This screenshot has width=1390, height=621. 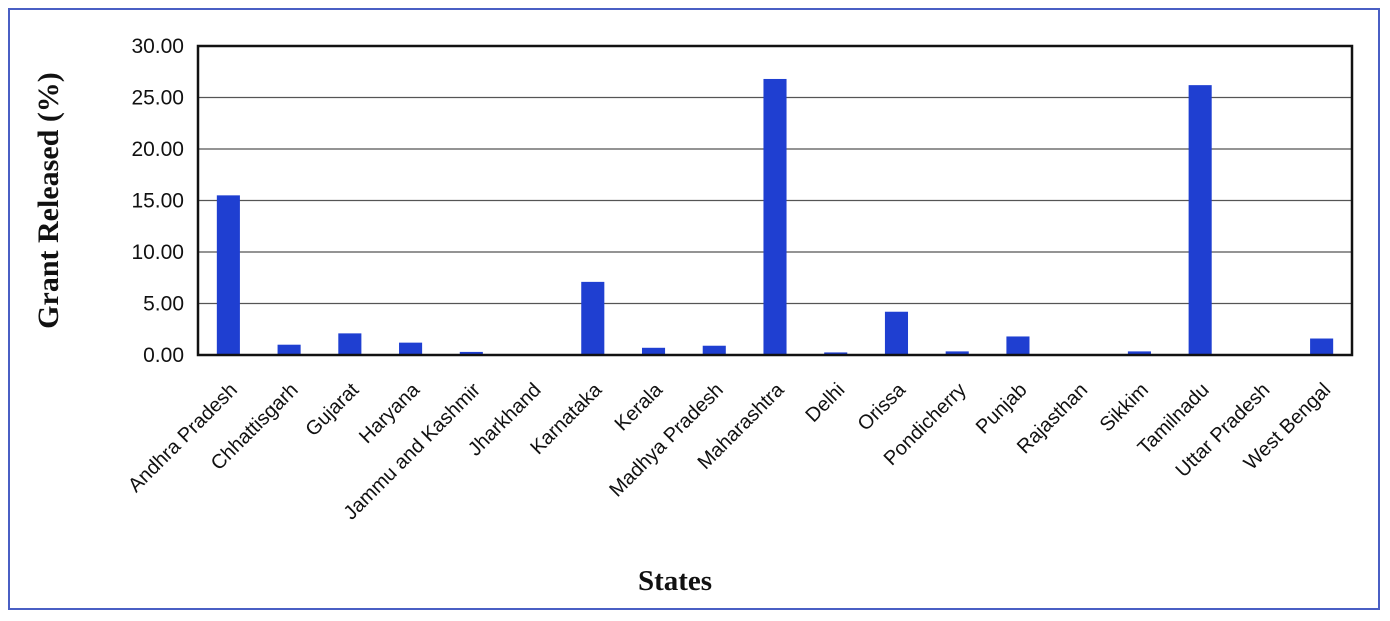 What do you see at coordinates (157, 252) in the screenshot?
I see `y-tick-label: 10.00` at bounding box center [157, 252].